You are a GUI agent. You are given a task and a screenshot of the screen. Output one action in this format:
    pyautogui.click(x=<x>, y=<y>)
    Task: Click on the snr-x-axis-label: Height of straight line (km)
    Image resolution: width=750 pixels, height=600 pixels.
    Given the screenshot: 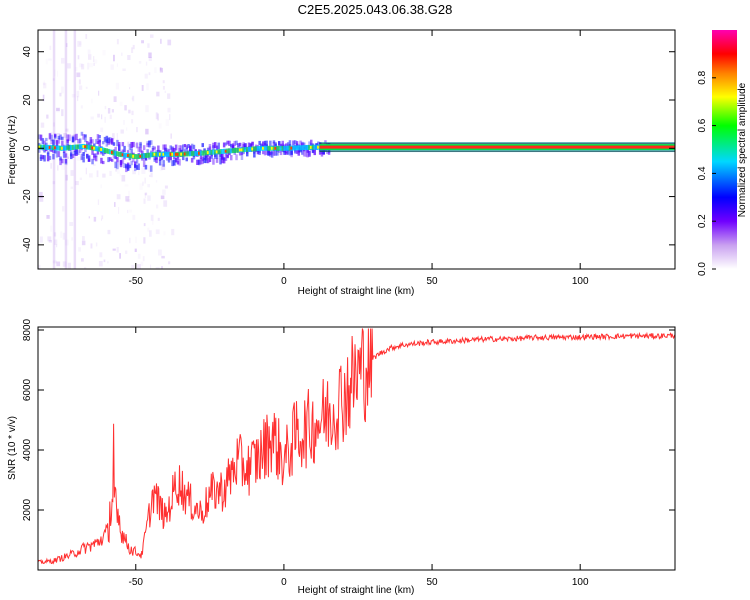 What is the action you would take?
    pyautogui.click(x=356, y=590)
    